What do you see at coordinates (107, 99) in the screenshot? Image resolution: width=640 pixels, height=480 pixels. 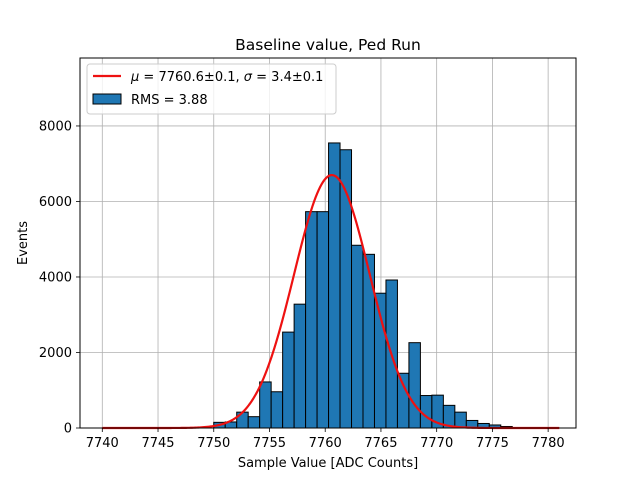 I see `legend-hist-patch` at bounding box center [107, 99].